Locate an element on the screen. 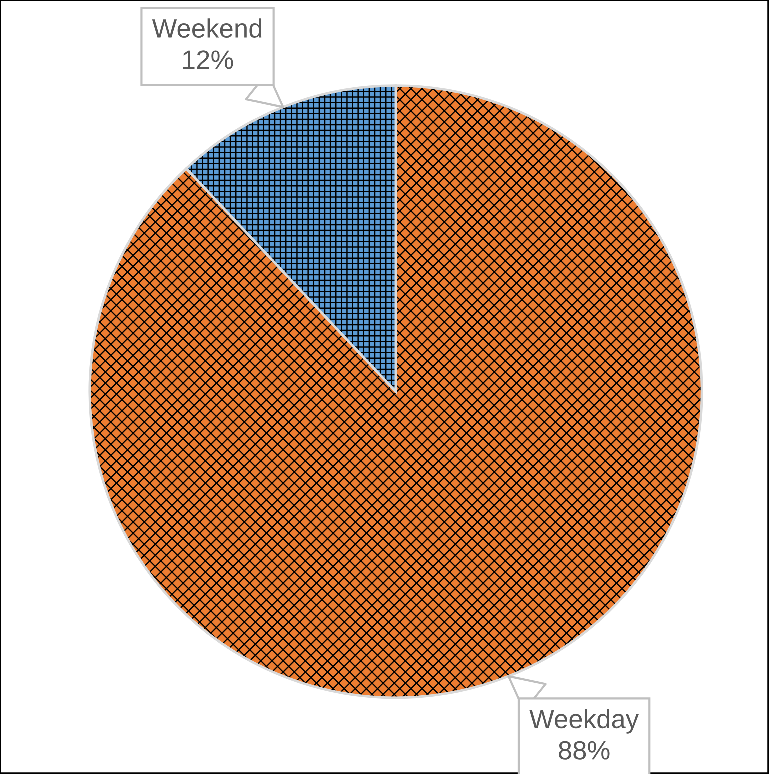 The height and width of the screenshot is (774, 769). slice-label: Weekend is located at coordinates (207, 28).